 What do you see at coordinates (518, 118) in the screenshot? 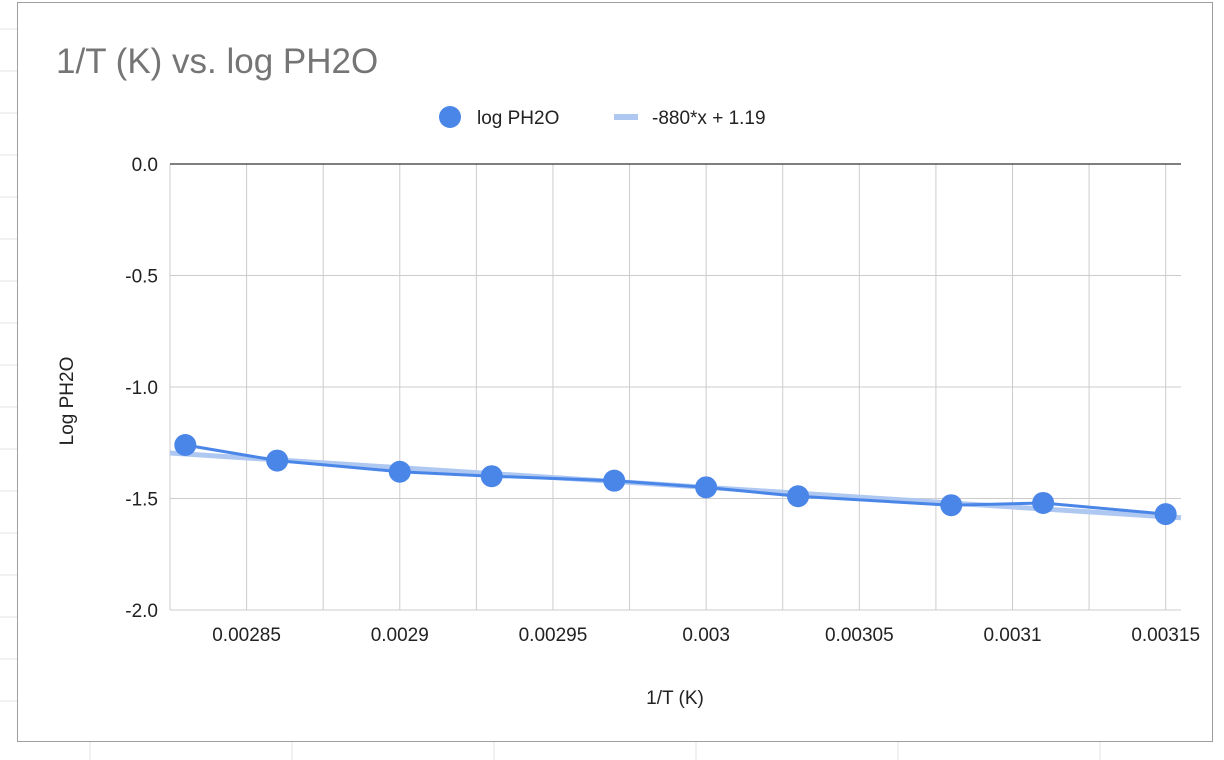
I see `legend-label-series: log PH2O` at bounding box center [518, 118].